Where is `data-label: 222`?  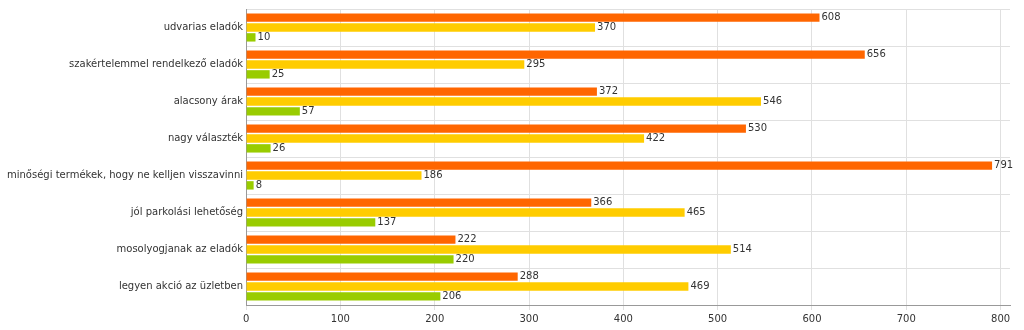 data-label: 222 is located at coordinates (467, 239).